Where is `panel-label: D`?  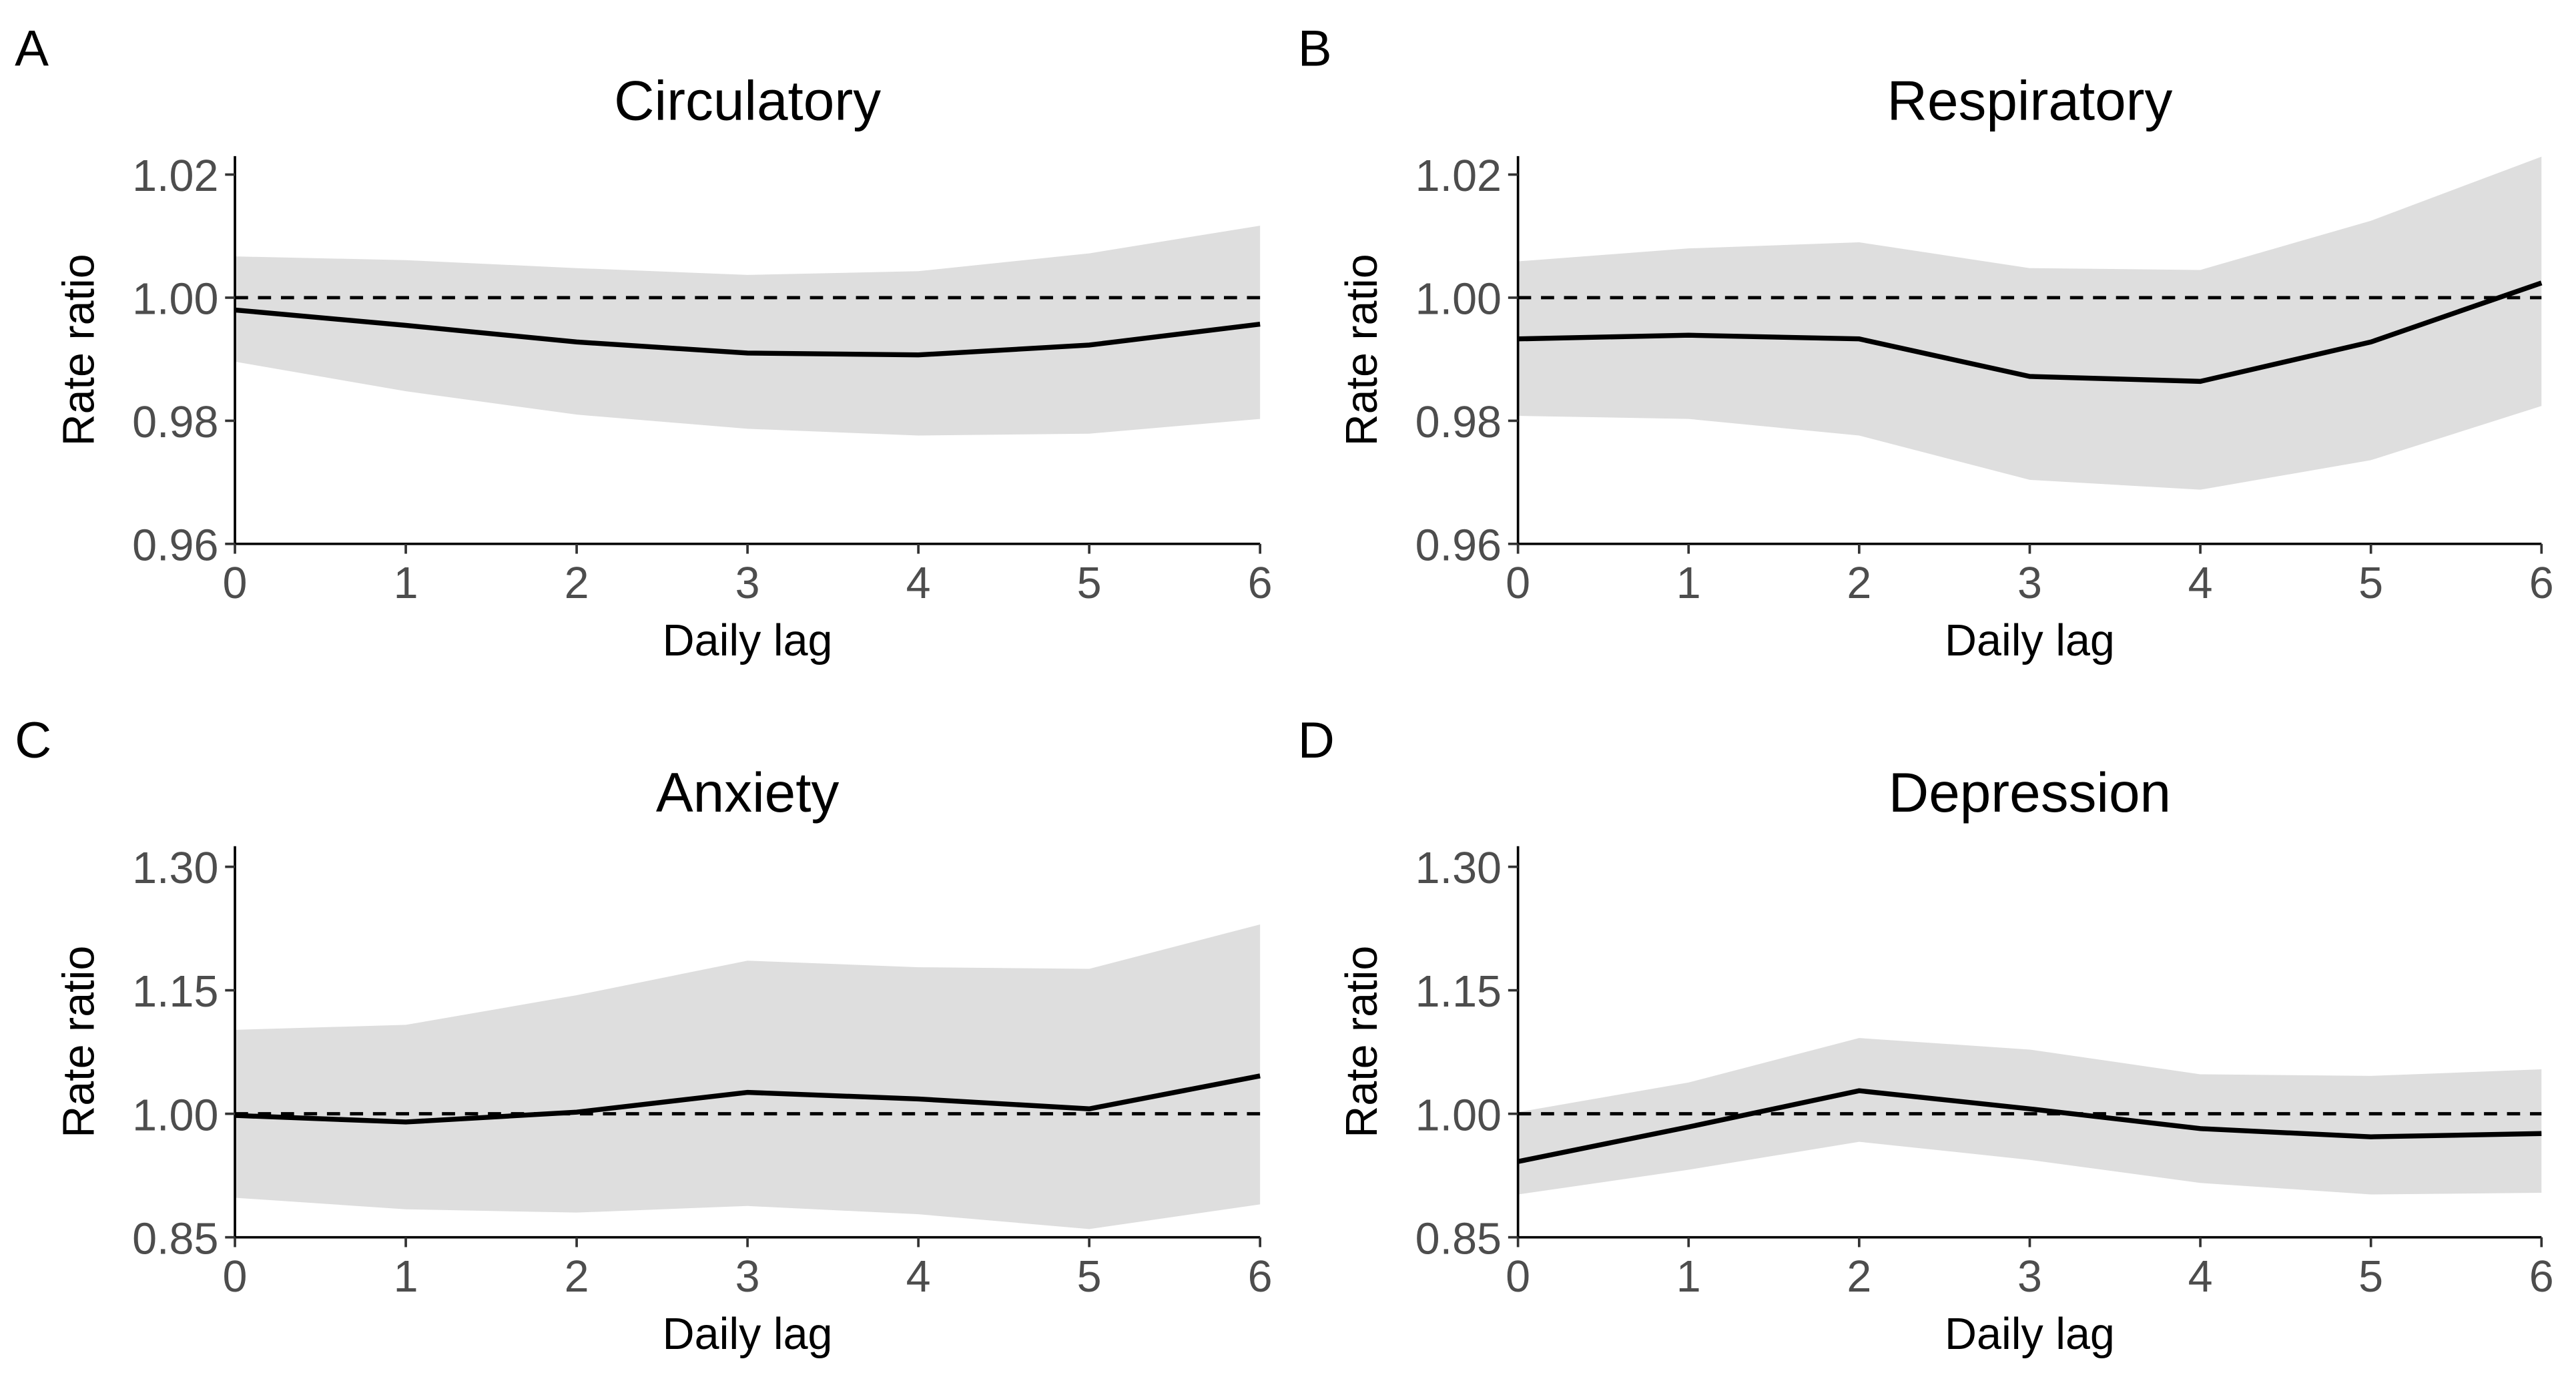 panel-label: D is located at coordinates (1316, 740).